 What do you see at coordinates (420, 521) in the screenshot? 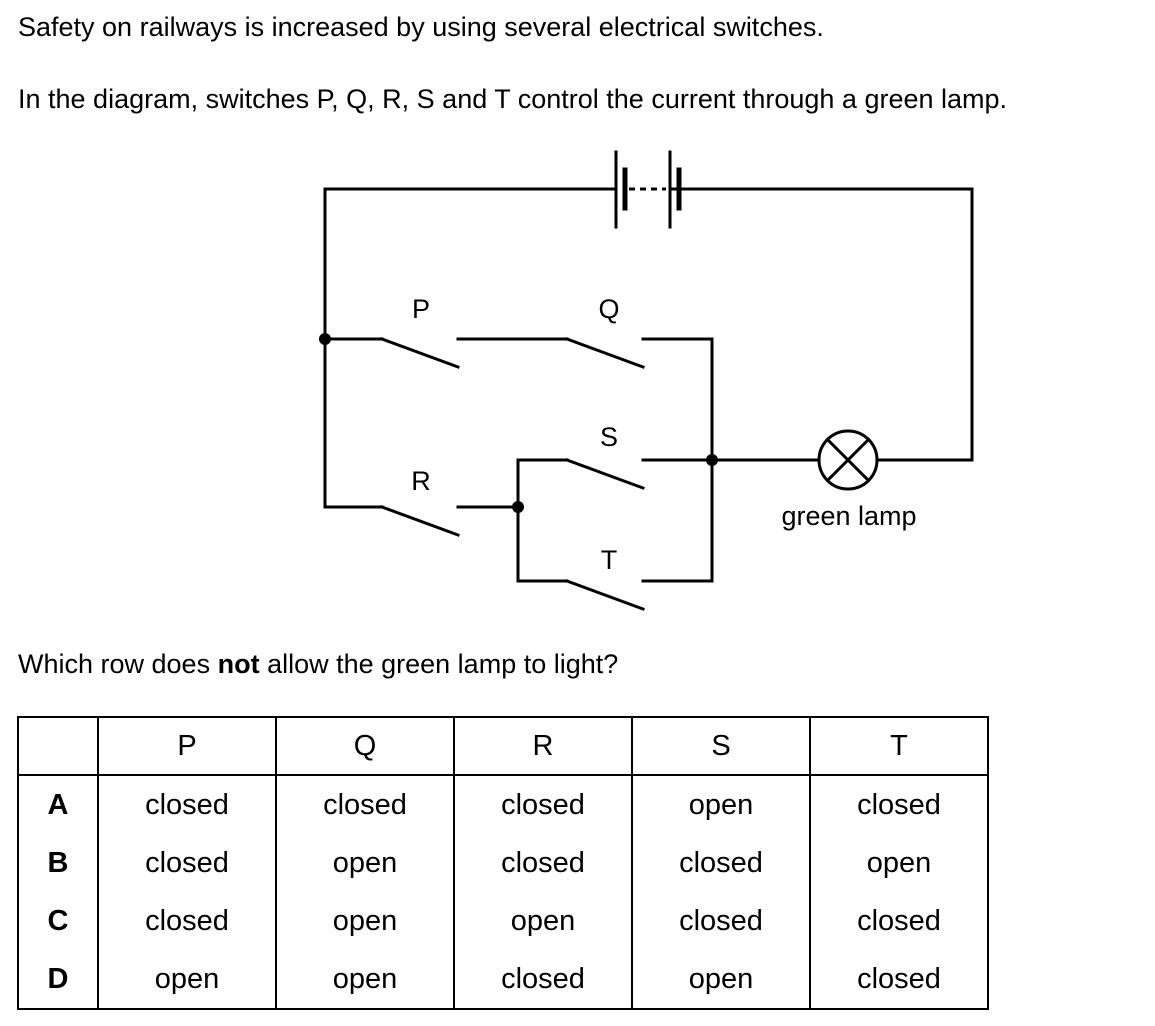
I see `switch-r-blade` at bounding box center [420, 521].